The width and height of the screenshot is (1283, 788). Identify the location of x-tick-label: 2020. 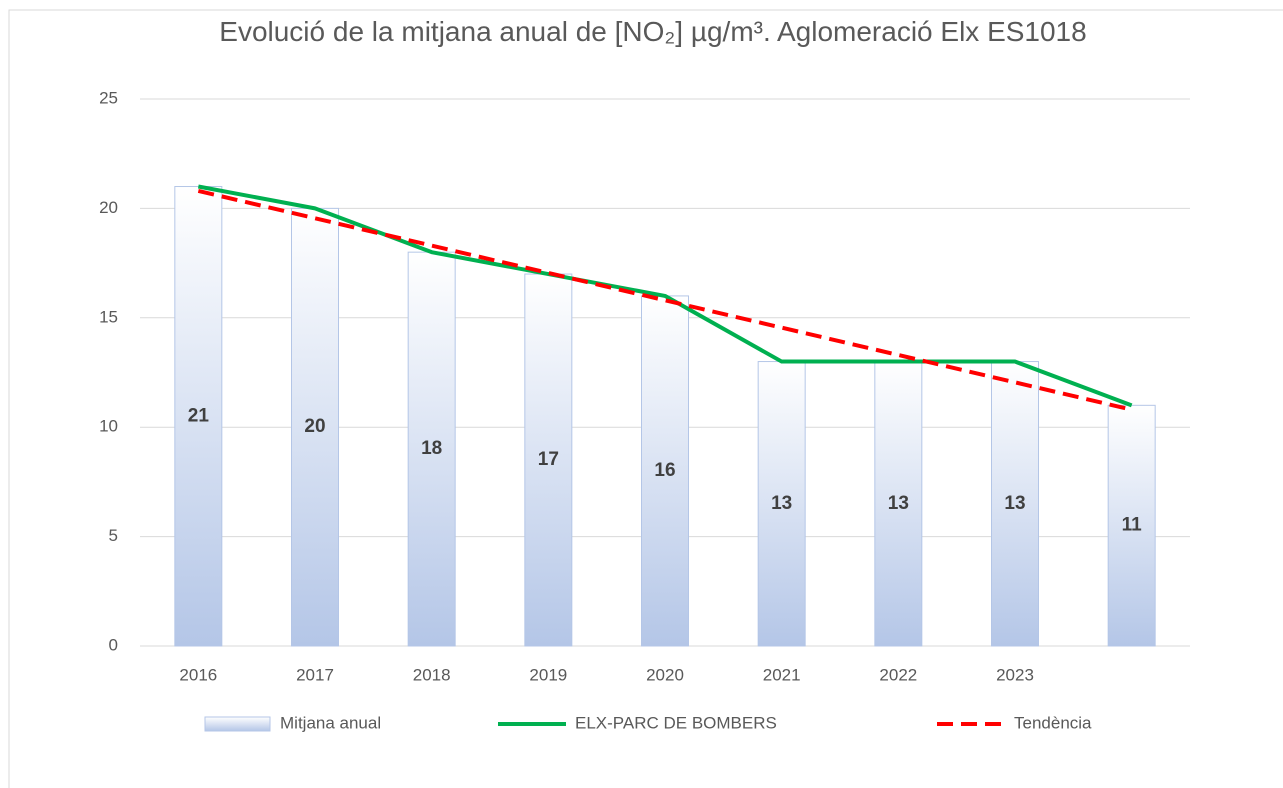
(665, 674).